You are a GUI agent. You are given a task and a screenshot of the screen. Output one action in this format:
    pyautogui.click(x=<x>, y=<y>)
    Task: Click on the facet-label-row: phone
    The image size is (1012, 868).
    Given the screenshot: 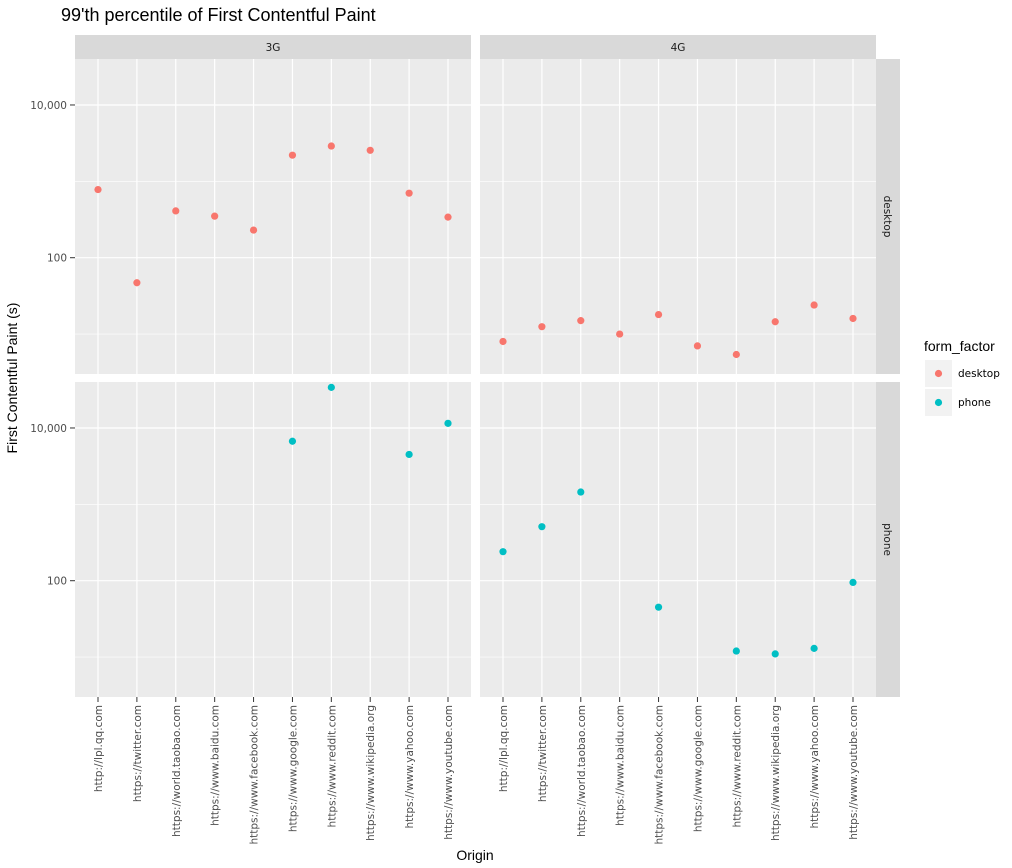 What is the action you would take?
    pyautogui.click(x=887, y=539)
    